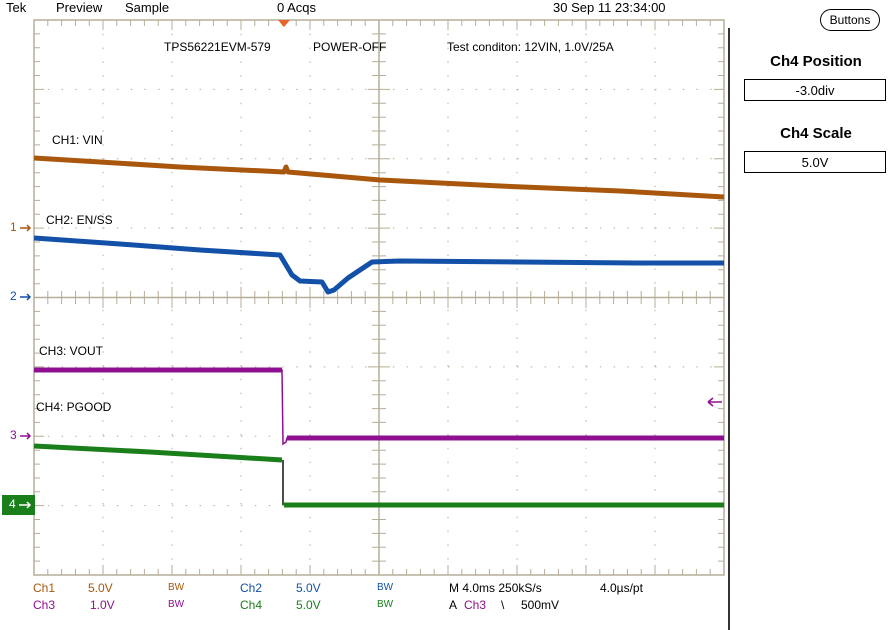 This screenshot has width=888, height=630. Describe the element at coordinates (25, 505) in the screenshot. I see `ch4-ground-arrow-icon` at that location.